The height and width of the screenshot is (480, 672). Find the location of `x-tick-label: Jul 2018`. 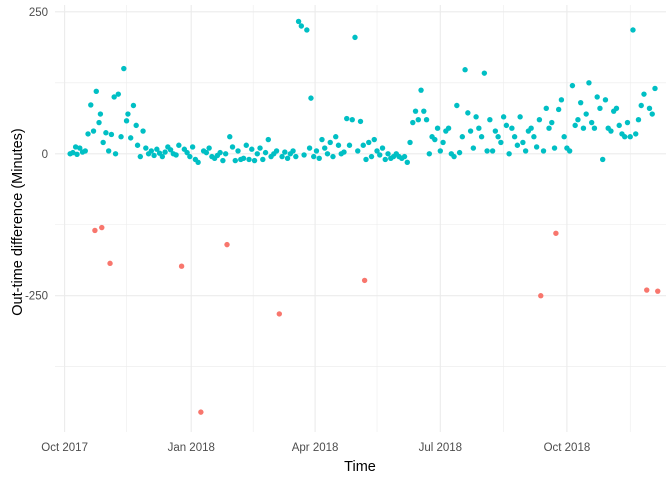

x-tick-label: Jul 2018 is located at coordinates (440, 448).